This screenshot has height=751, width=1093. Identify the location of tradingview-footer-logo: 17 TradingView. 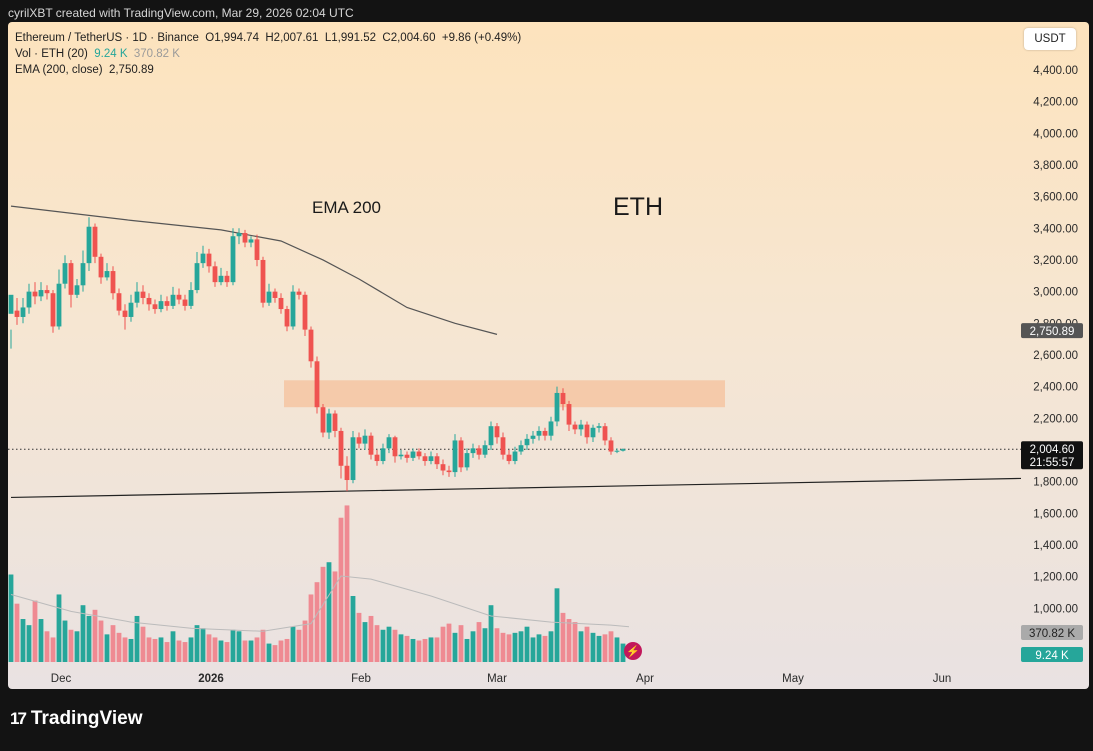
(76, 719).